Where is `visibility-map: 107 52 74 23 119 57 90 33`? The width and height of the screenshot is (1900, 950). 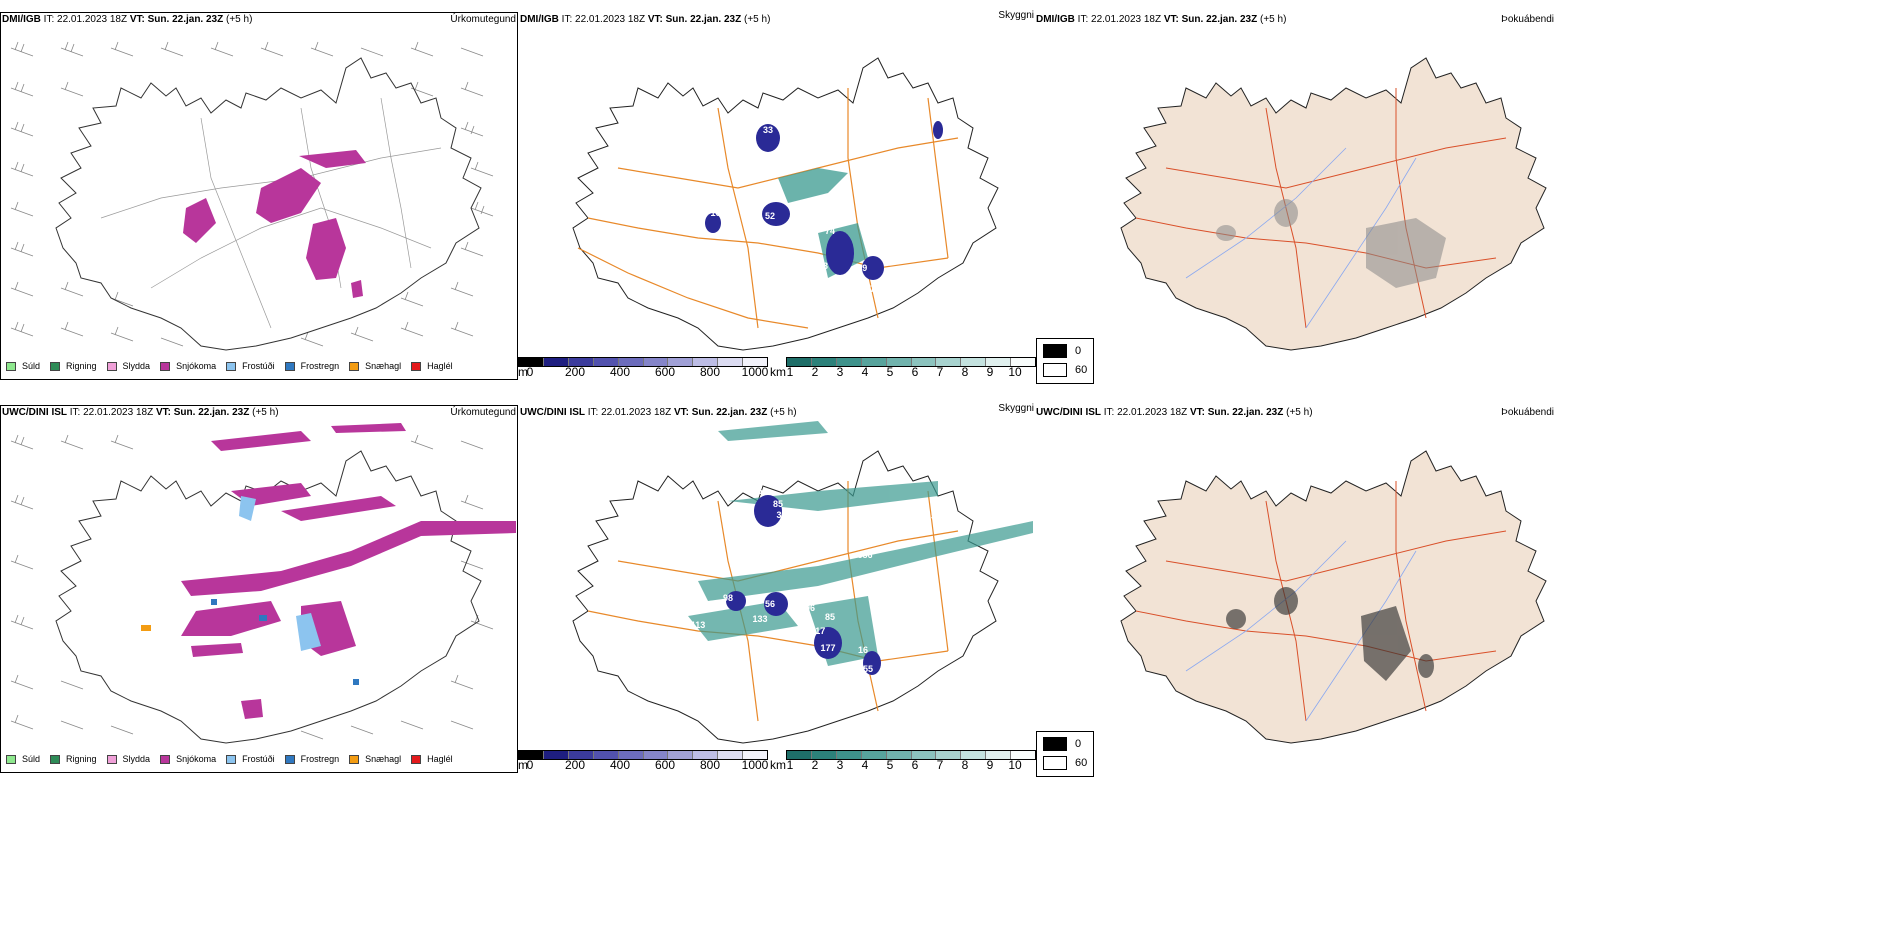 visibility-map: 107 52 74 23 119 57 90 33 is located at coordinates (785, 204).